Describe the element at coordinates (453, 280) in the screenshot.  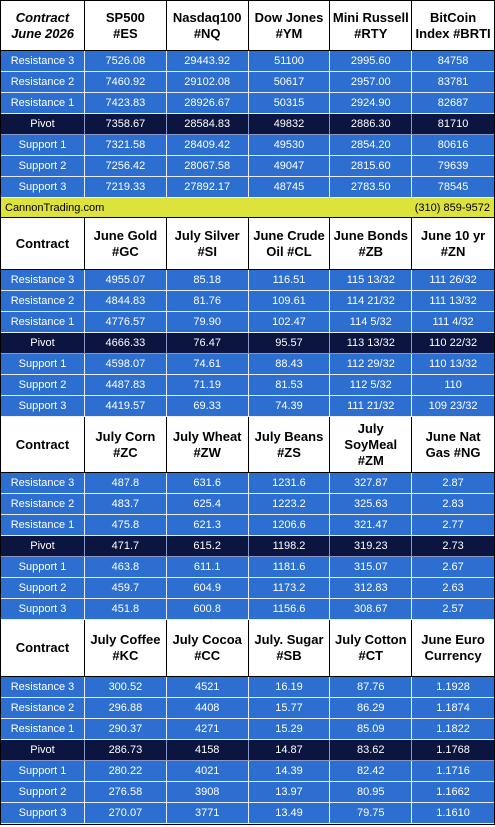
I see `value-cell: 111 26/32` at that location.